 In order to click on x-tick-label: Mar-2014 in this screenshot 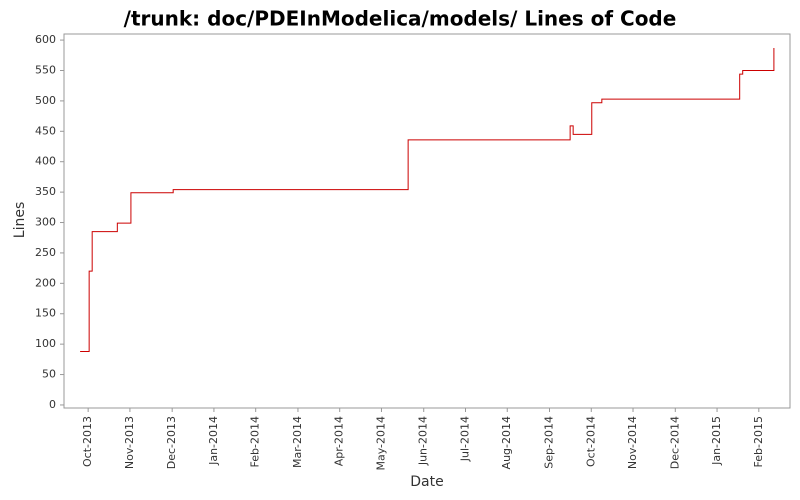, I will do `click(297, 442)`.